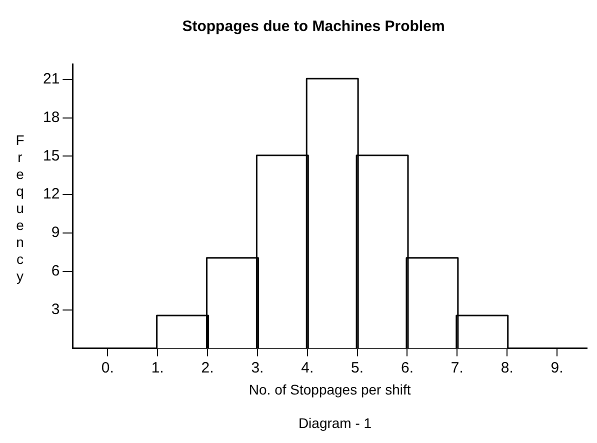  I want to click on x-tick-label: 2., so click(207, 367).